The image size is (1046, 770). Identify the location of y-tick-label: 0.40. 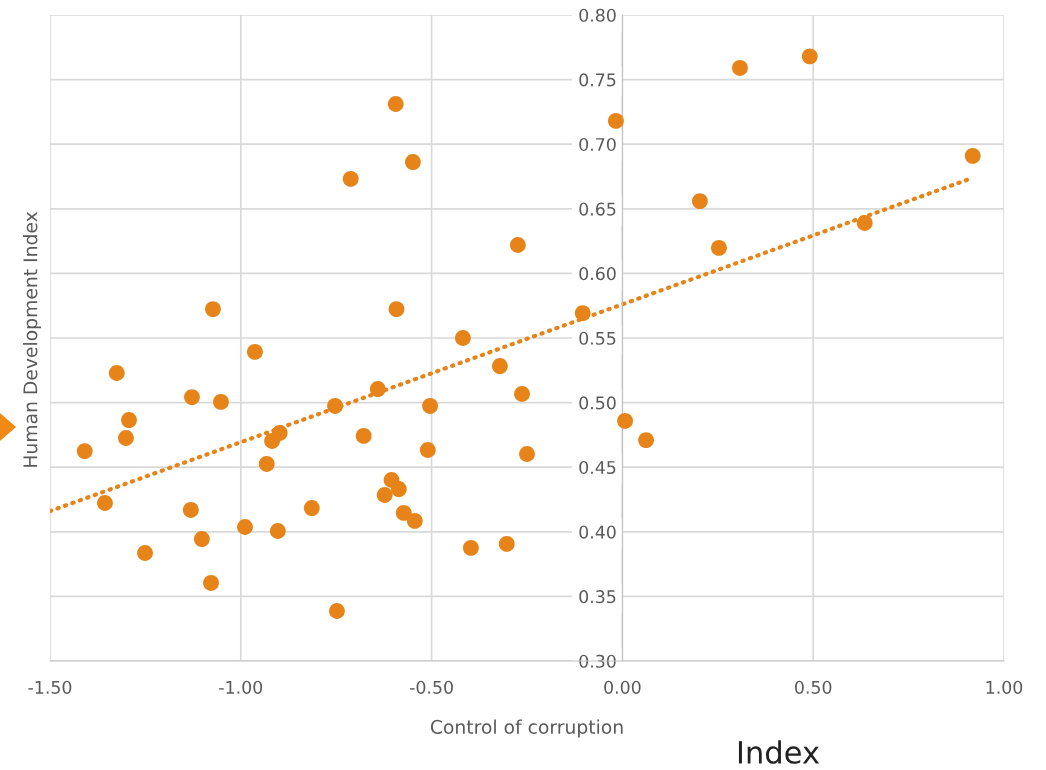
(597, 532).